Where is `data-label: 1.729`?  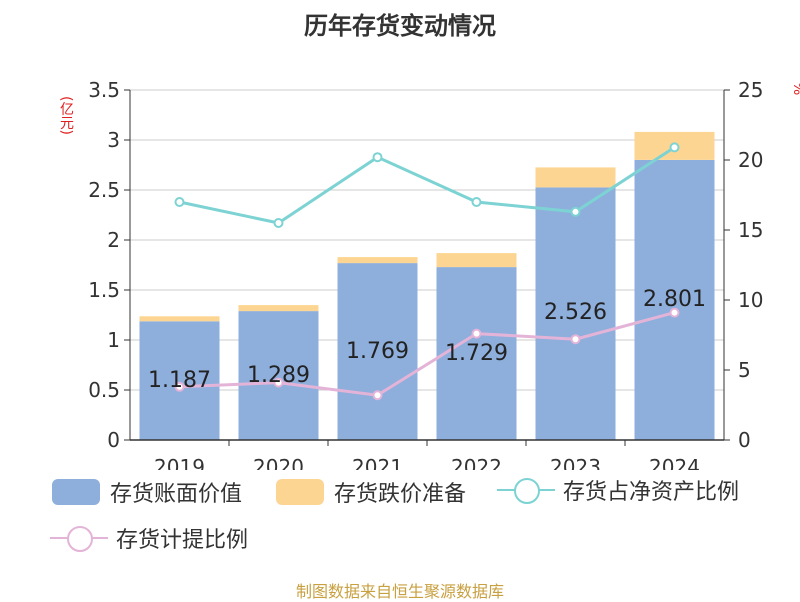
data-label: 1.729 is located at coordinates (476, 353).